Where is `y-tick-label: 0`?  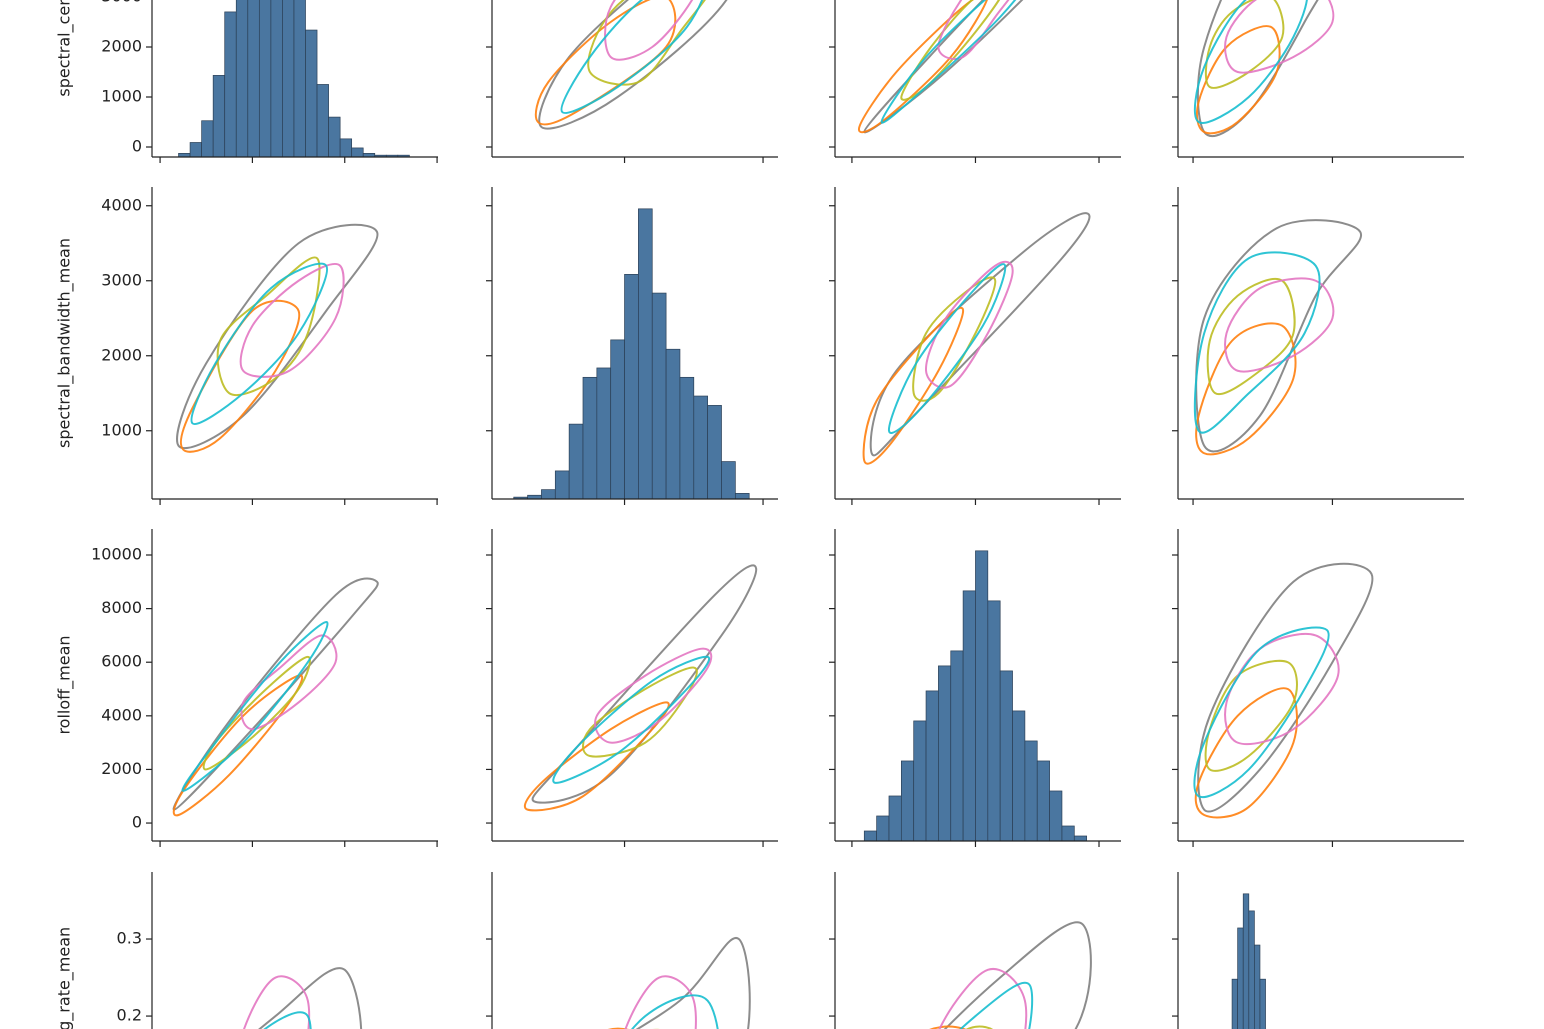 y-tick-label: 0 is located at coordinates (137, 822).